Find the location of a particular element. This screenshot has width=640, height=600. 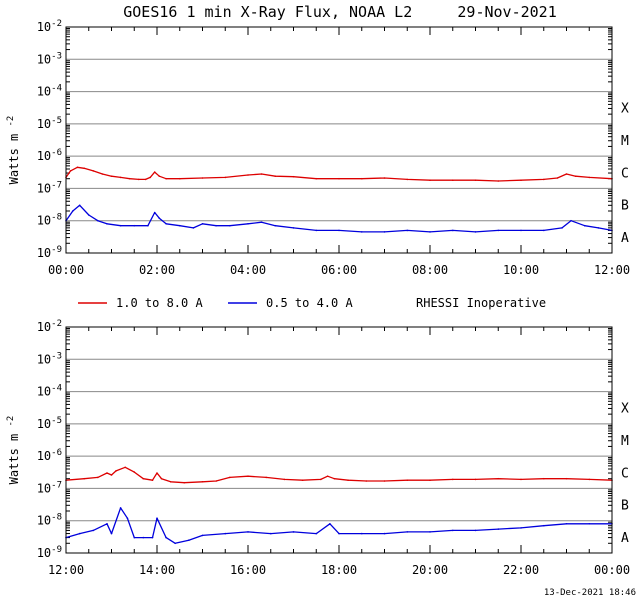

y-tick-label: 10-4 is located at coordinates (49, 391).